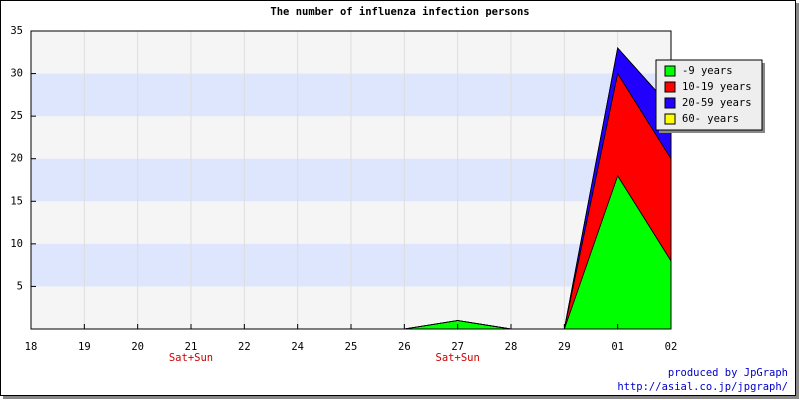 The width and height of the screenshot is (800, 400). I want to click on x-tick-label: 19, so click(84, 347).